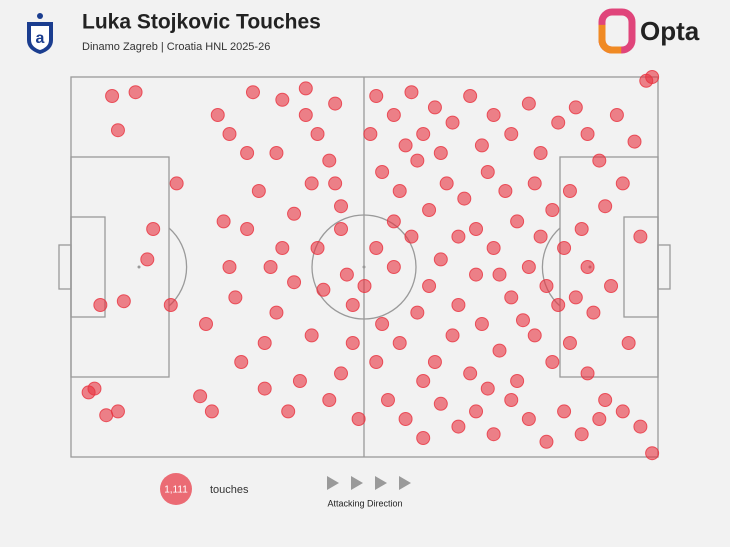  Describe the element at coordinates (176, 47) in the screenshot. I see `chart-subtitle: Dinamo Zagreb | Croatia HNL 2025-26` at that location.